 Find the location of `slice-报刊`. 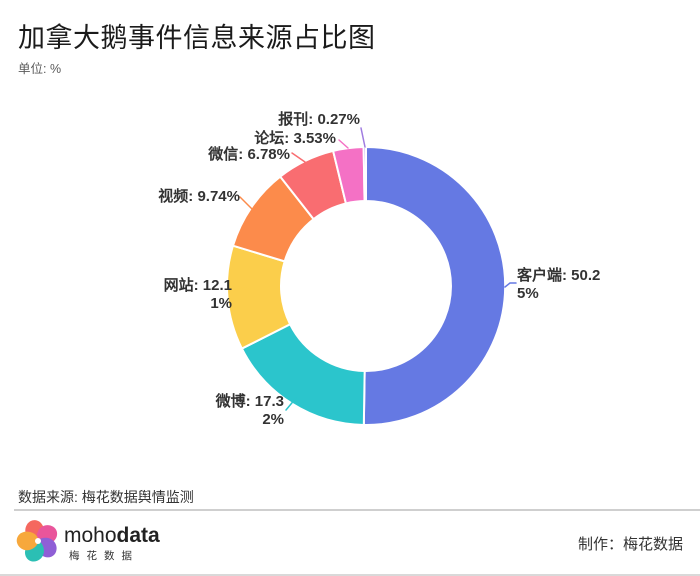

slice-报刊 is located at coordinates (364, 174).